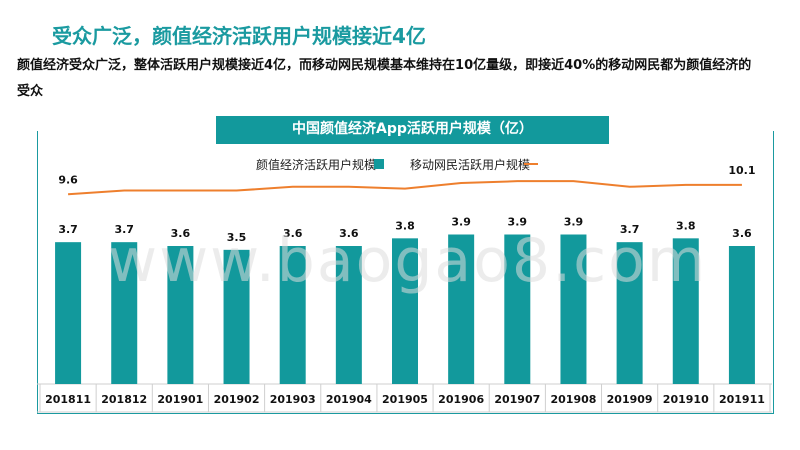  What do you see at coordinates (68, 399) in the screenshot?
I see `x-tick-label: 201811` at bounding box center [68, 399].